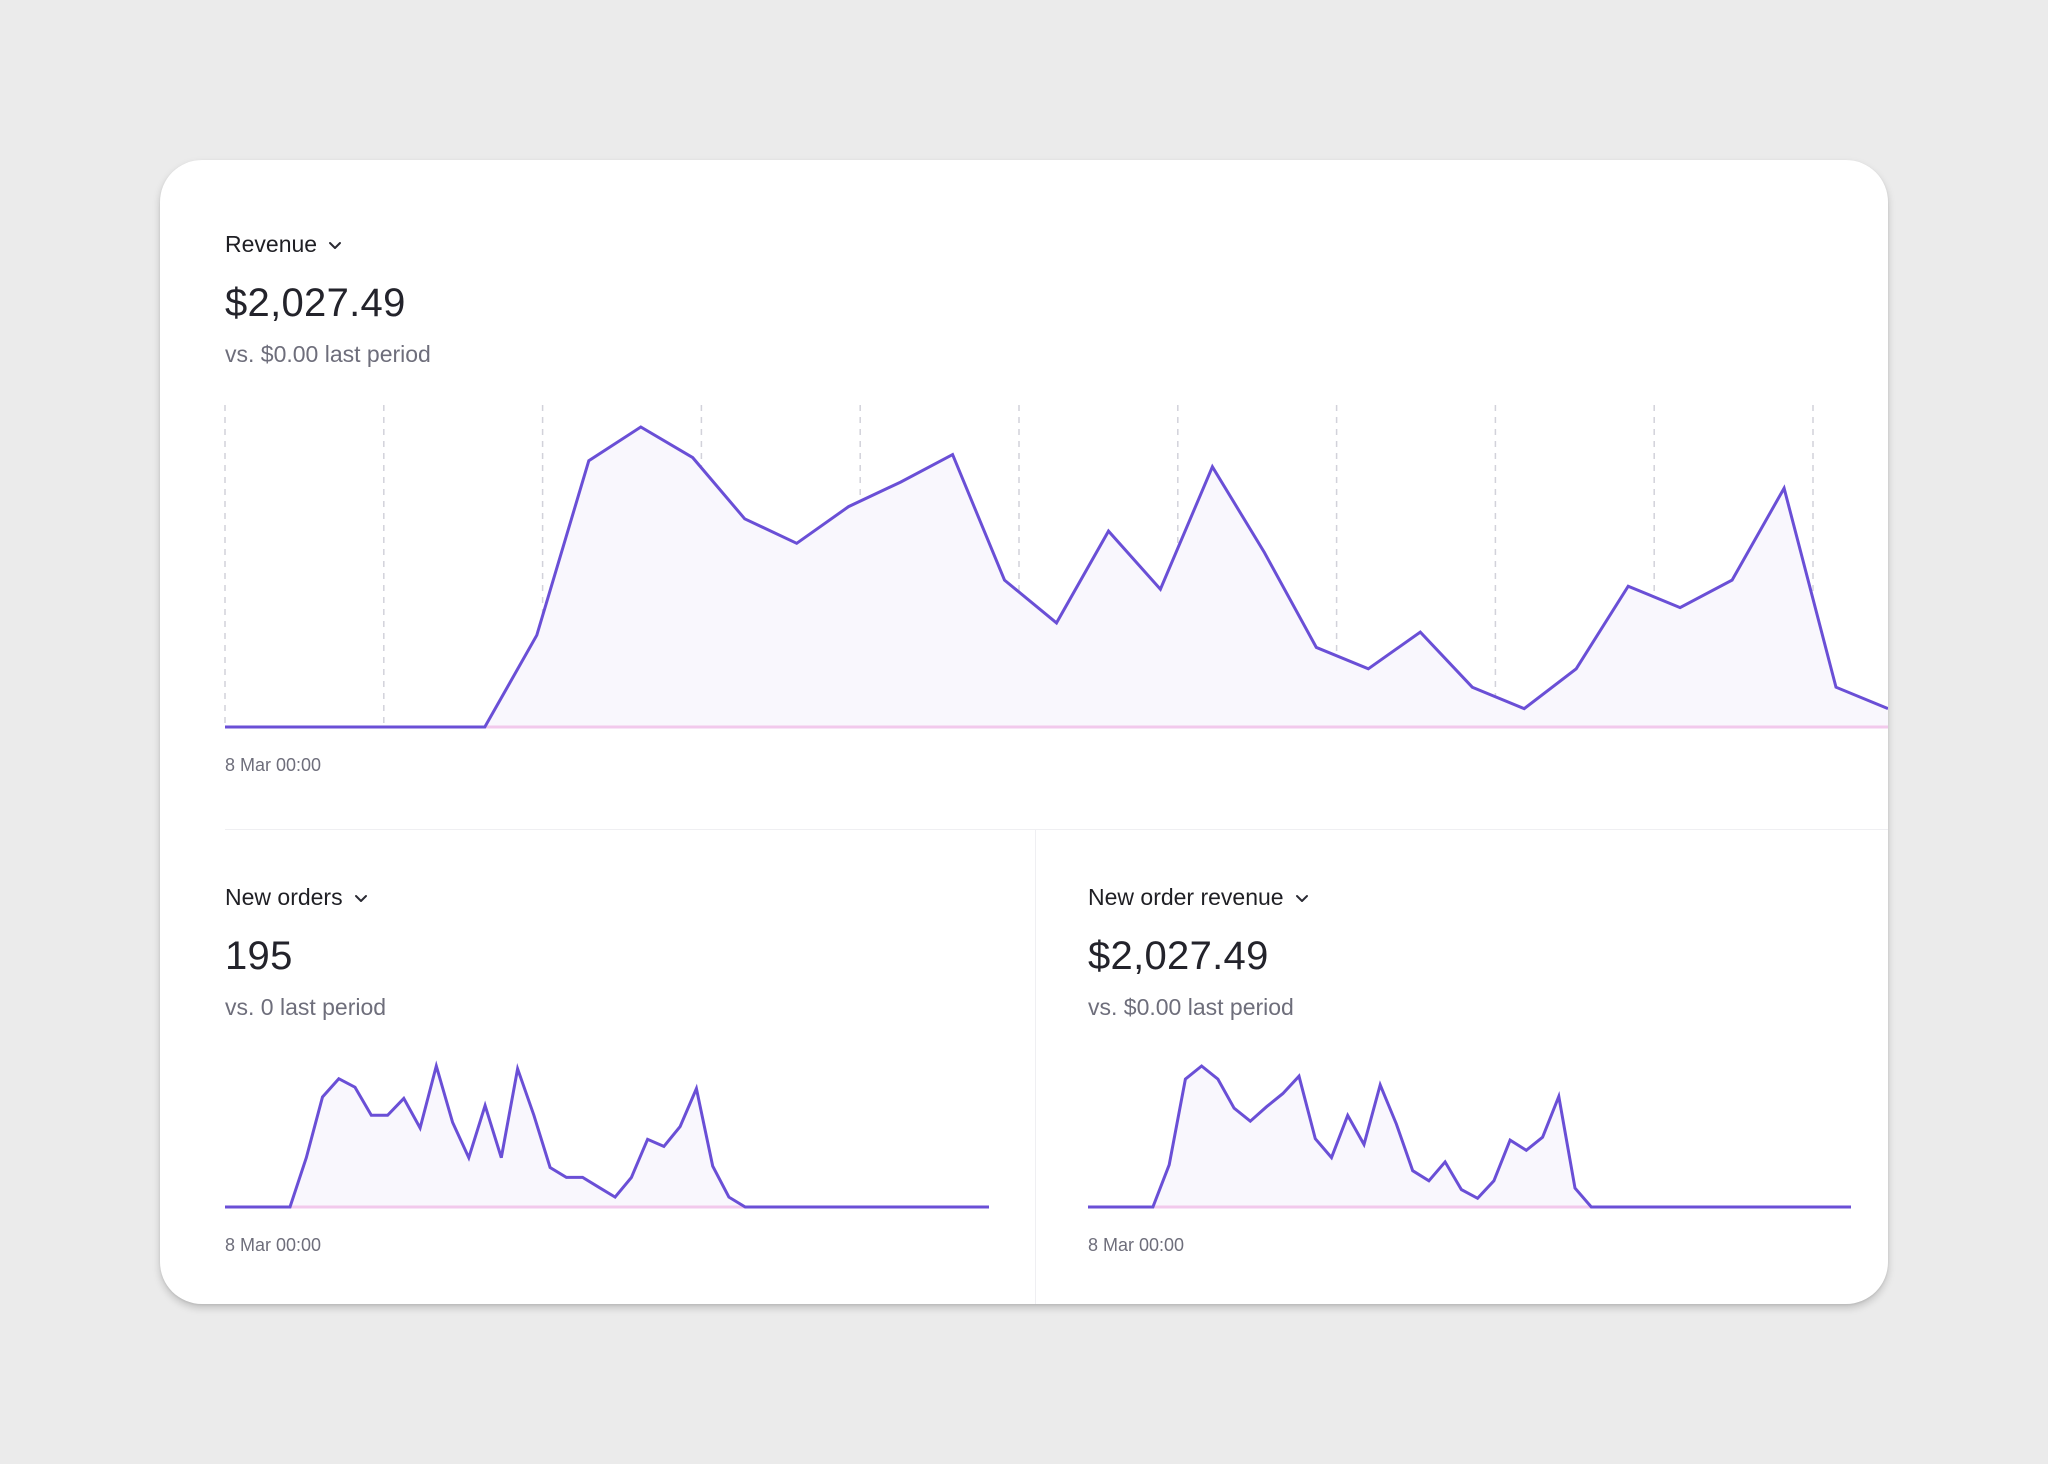 Image resolution: width=2048 pixels, height=1464 pixels. What do you see at coordinates (1178, 956) in the screenshot?
I see `new-order-revenue-value: $2,027.49` at bounding box center [1178, 956].